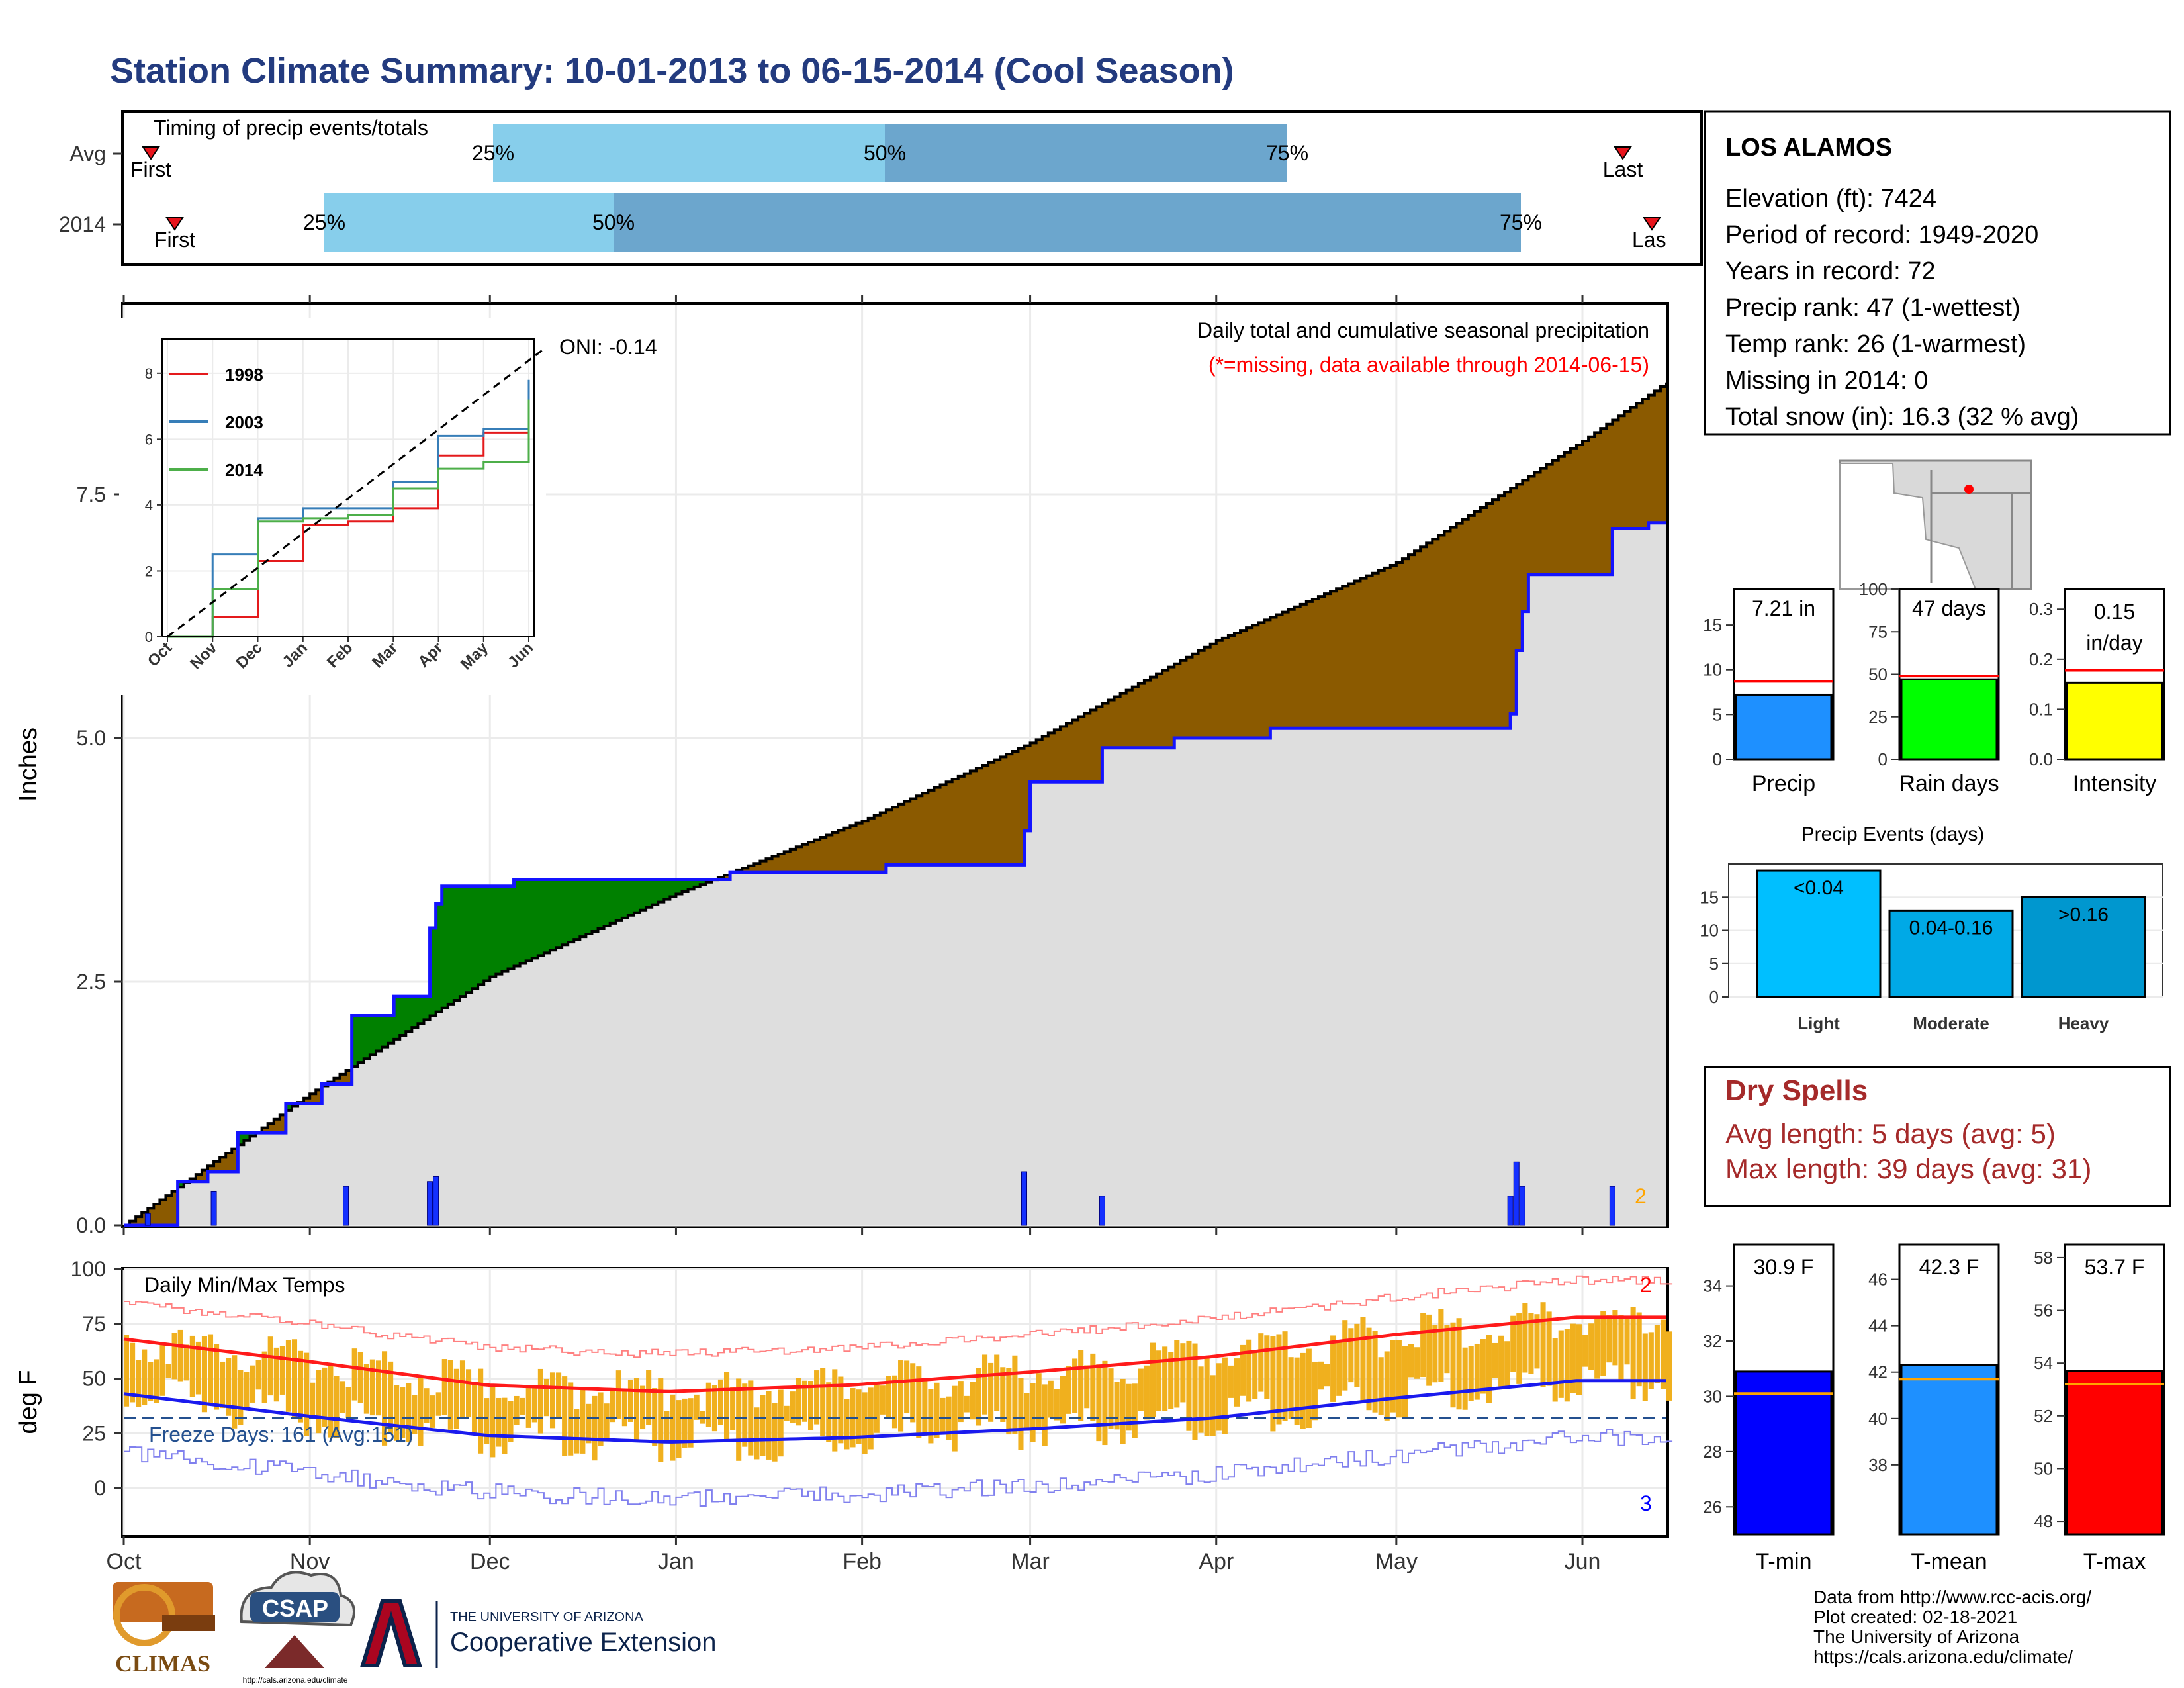 This screenshot has width=2184, height=1688. What do you see at coordinates (94, 1324) in the screenshot?
I see `temp-y-tick-label: 75` at bounding box center [94, 1324].